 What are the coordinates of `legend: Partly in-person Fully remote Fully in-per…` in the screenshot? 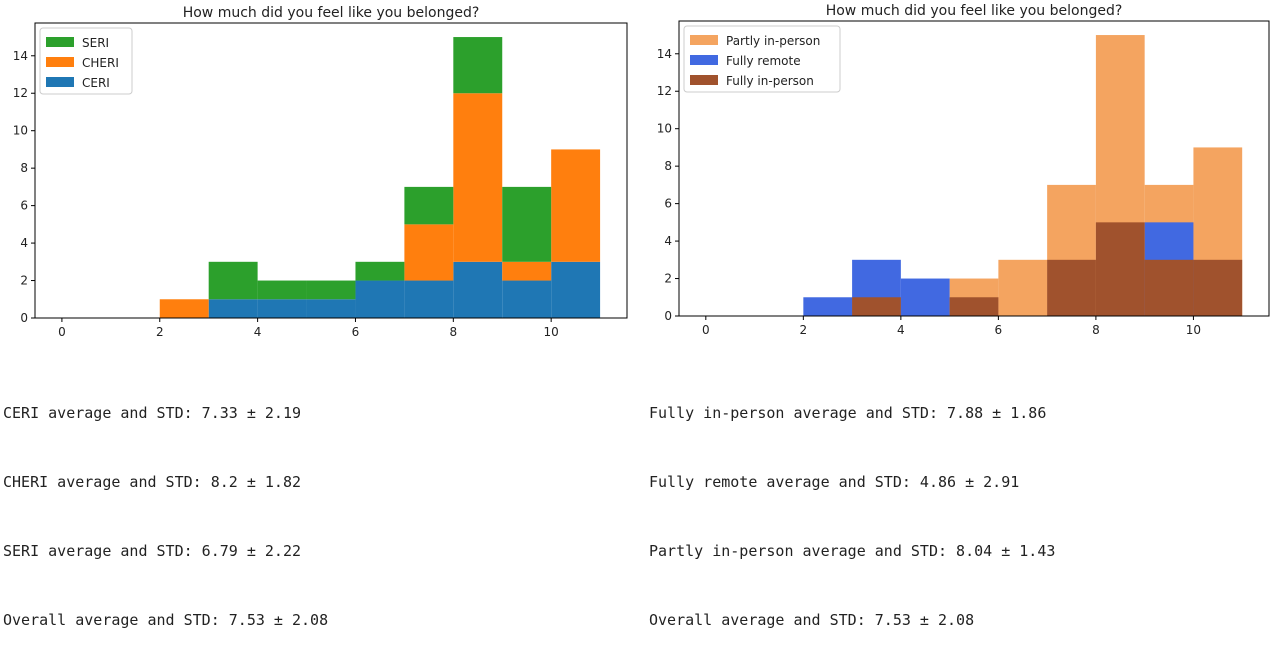 It's located at (762, 59).